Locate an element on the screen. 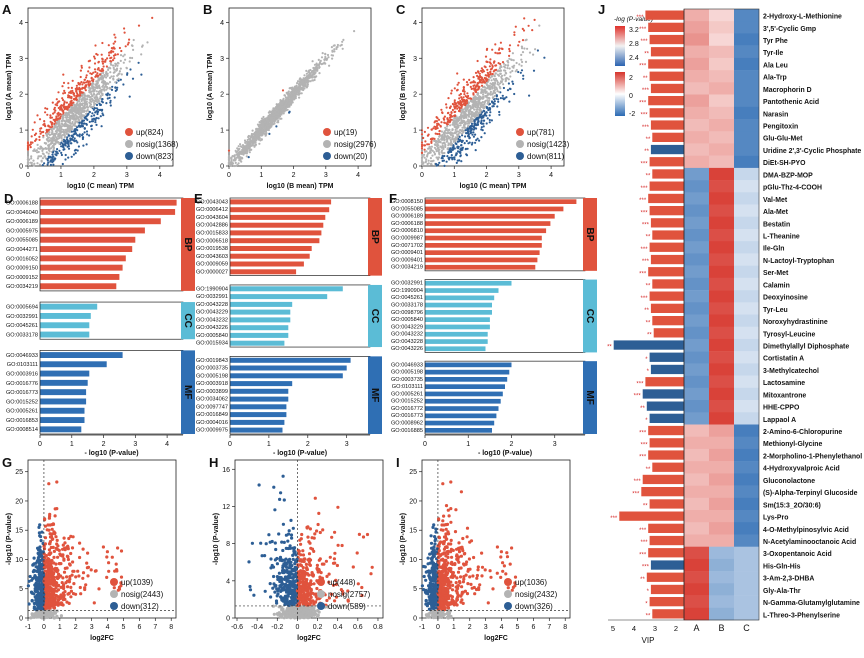 The width and height of the screenshot is (864, 658). go-term-label: GO:0043232 is located at coordinates (407, 335).